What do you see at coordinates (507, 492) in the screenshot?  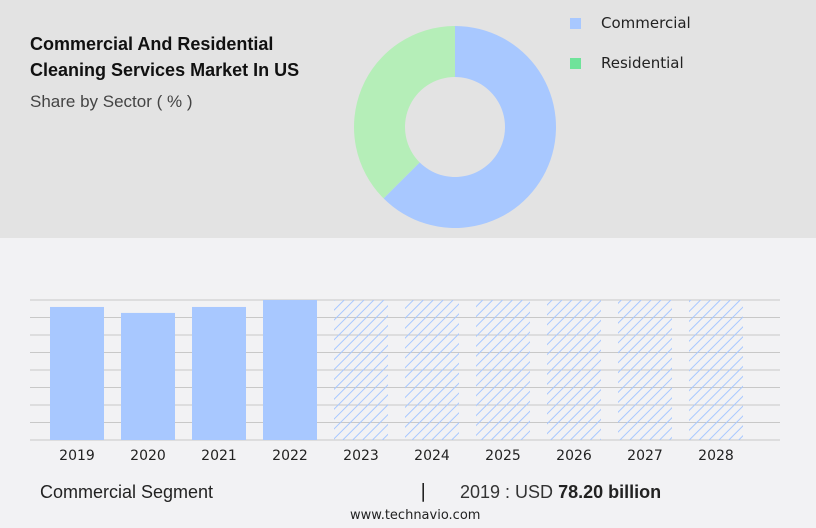 I see `year-label: 2019 : USD` at bounding box center [507, 492].